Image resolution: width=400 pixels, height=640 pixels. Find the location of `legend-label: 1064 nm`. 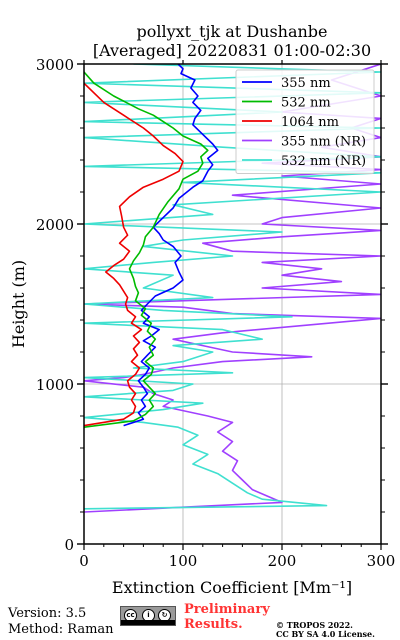

legend-label: 1064 nm is located at coordinates (310, 122).